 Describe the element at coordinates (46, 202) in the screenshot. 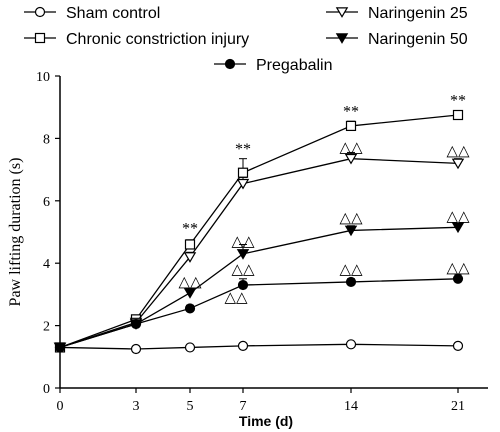

I see `y-tick-label: 6` at that location.